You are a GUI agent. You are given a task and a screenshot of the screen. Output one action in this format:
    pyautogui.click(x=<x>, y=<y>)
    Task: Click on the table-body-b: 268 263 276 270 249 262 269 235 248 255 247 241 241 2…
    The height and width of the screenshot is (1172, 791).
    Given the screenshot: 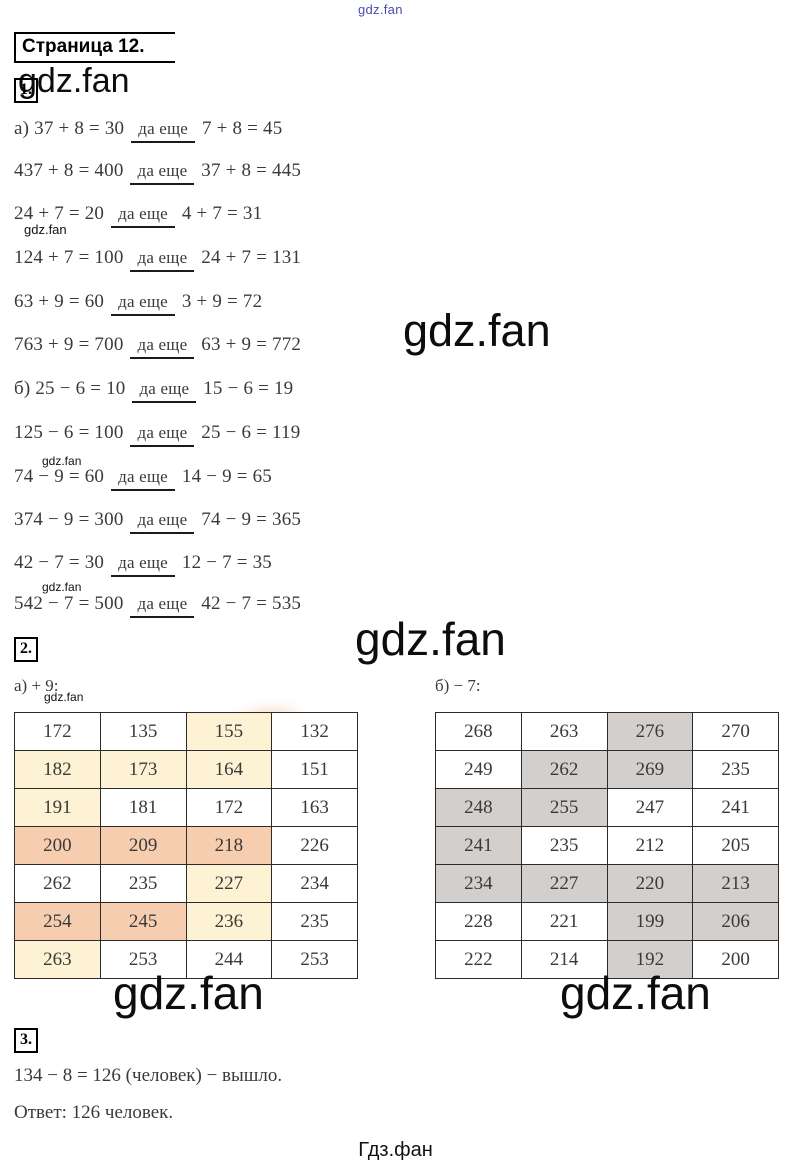 What is the action you would take?
    pyautogui.click(x=607, y=845)
    